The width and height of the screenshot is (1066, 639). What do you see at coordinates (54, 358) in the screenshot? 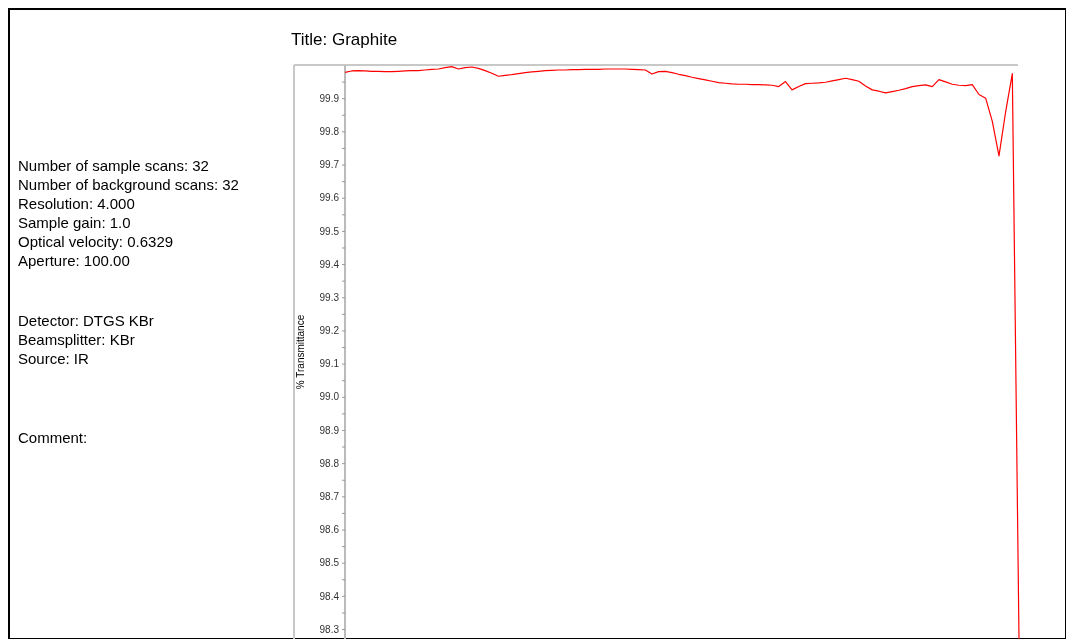
I see `source-note: Source: IR` at bounding box center [54, 358].